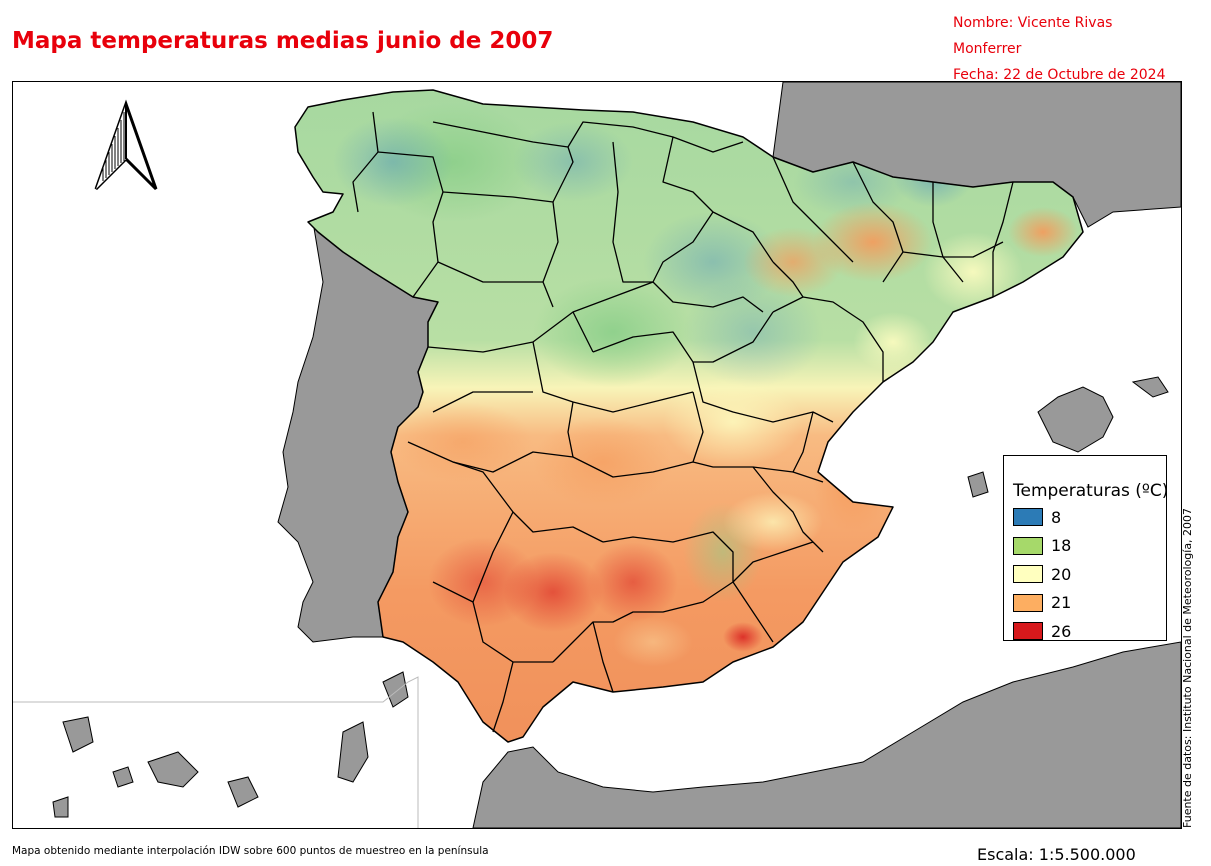 Image resolution: width=1211 pixels, height=866 pixels. I want to click on legend-label: 8, so click(1056, 517).